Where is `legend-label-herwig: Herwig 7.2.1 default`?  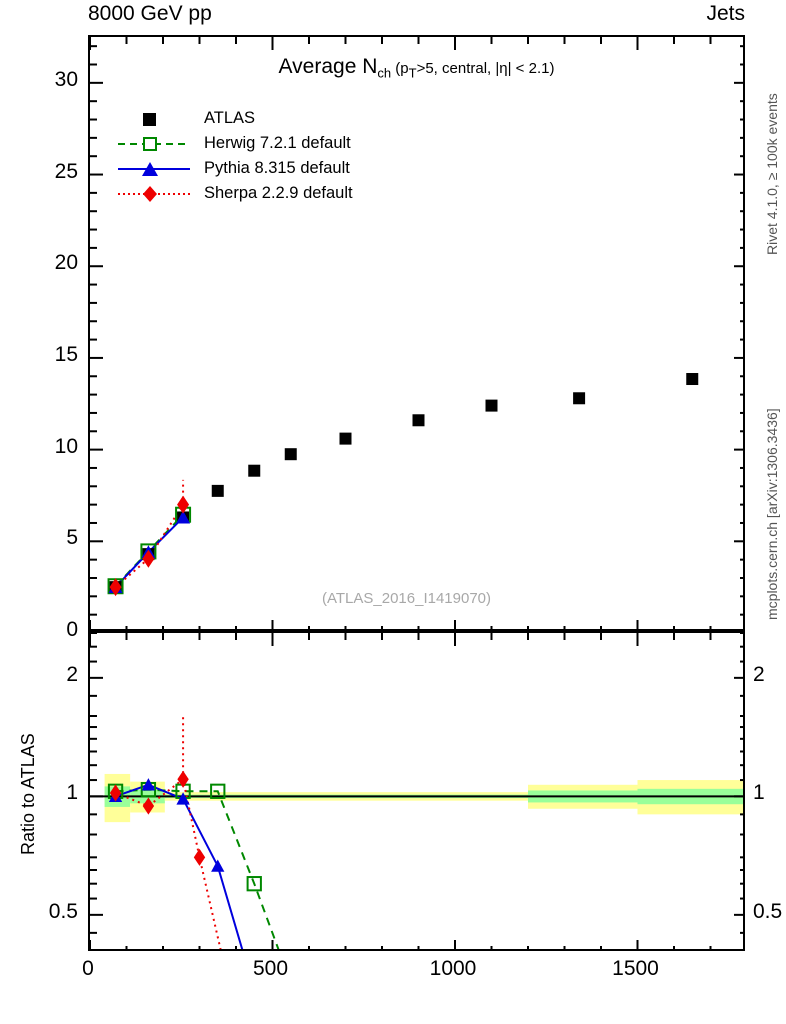
legend-label-herwig: Herwig 7.2.1 default is located at coordinates (277, 143).